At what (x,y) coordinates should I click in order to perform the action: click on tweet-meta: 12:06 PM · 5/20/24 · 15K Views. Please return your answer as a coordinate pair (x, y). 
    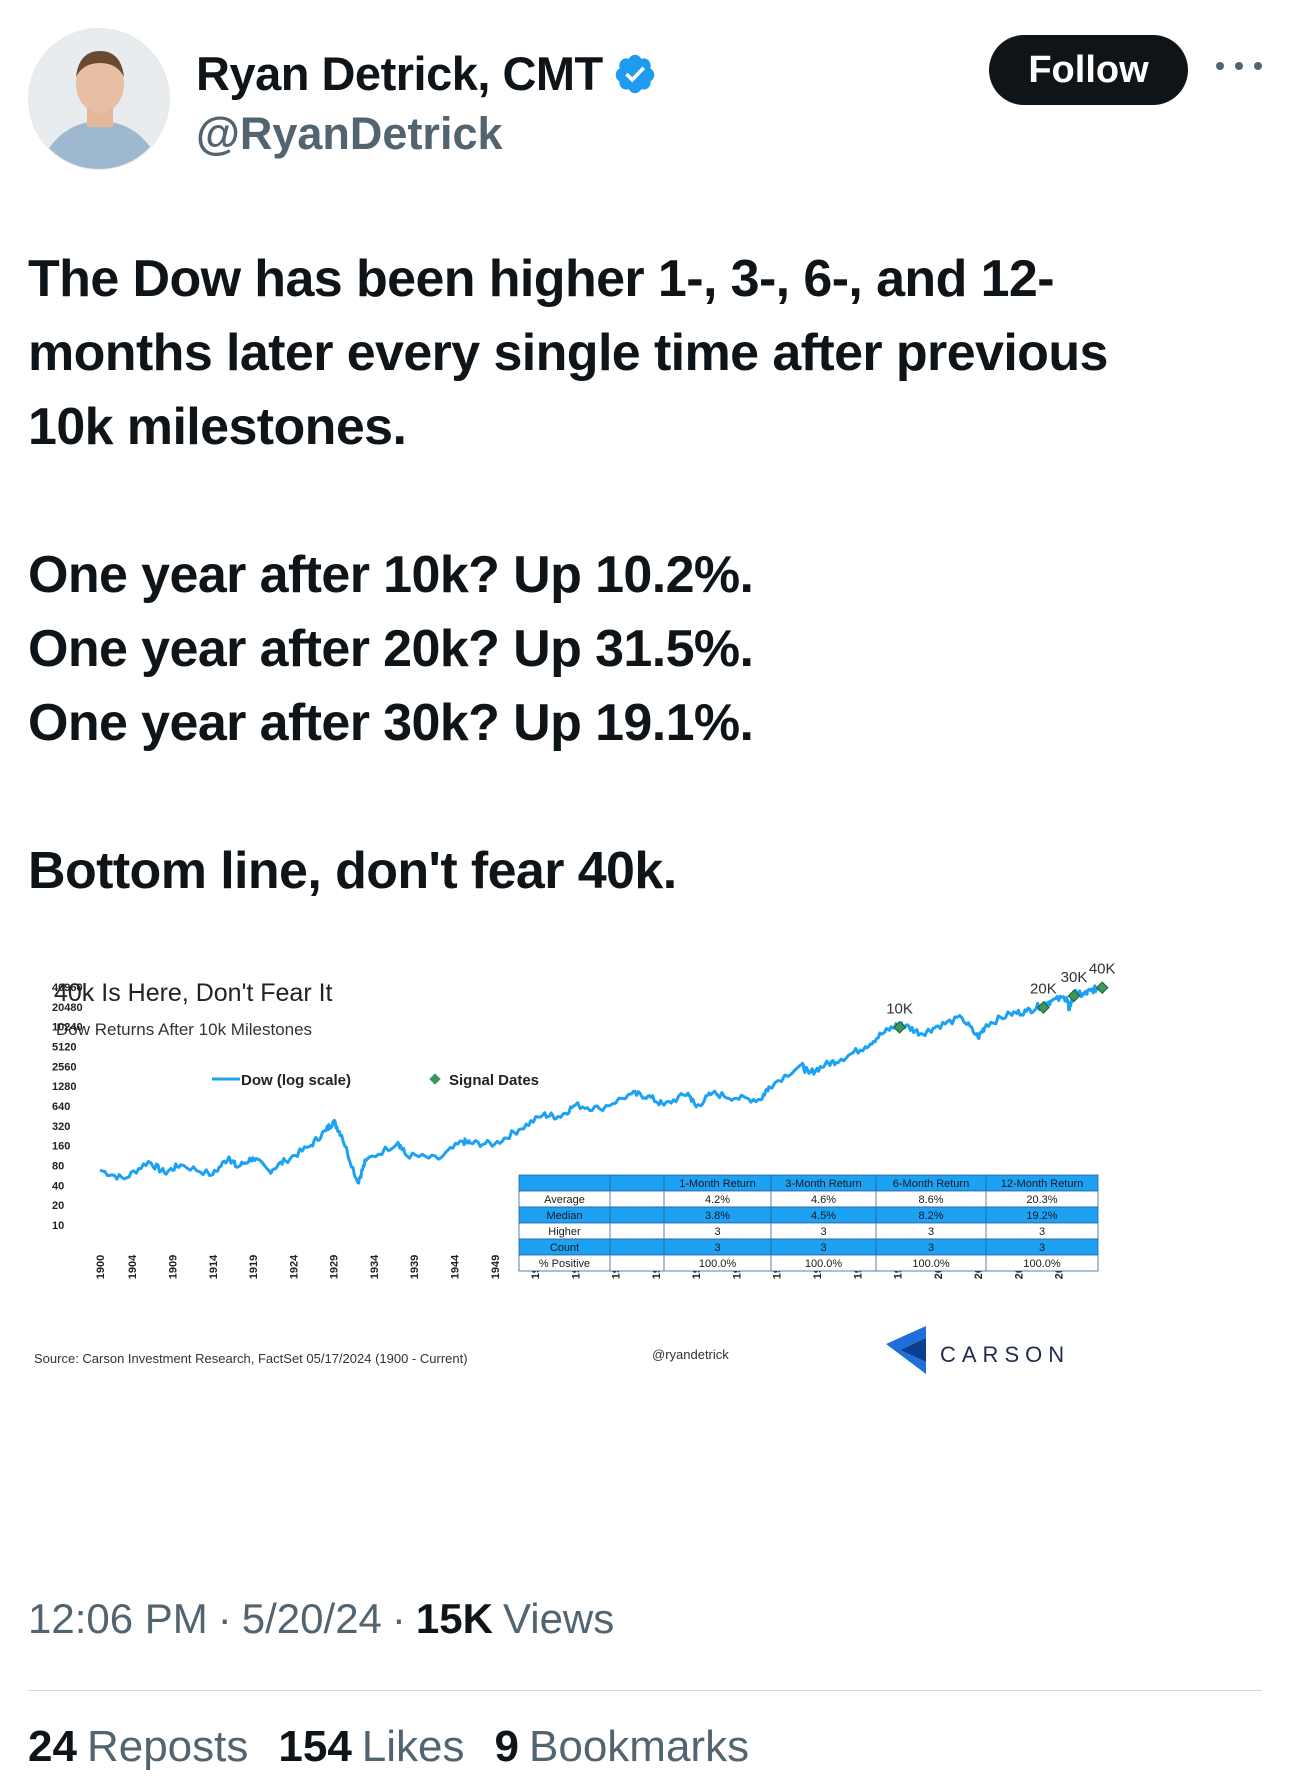
    Looking at the image, I should click on (321, 1618).